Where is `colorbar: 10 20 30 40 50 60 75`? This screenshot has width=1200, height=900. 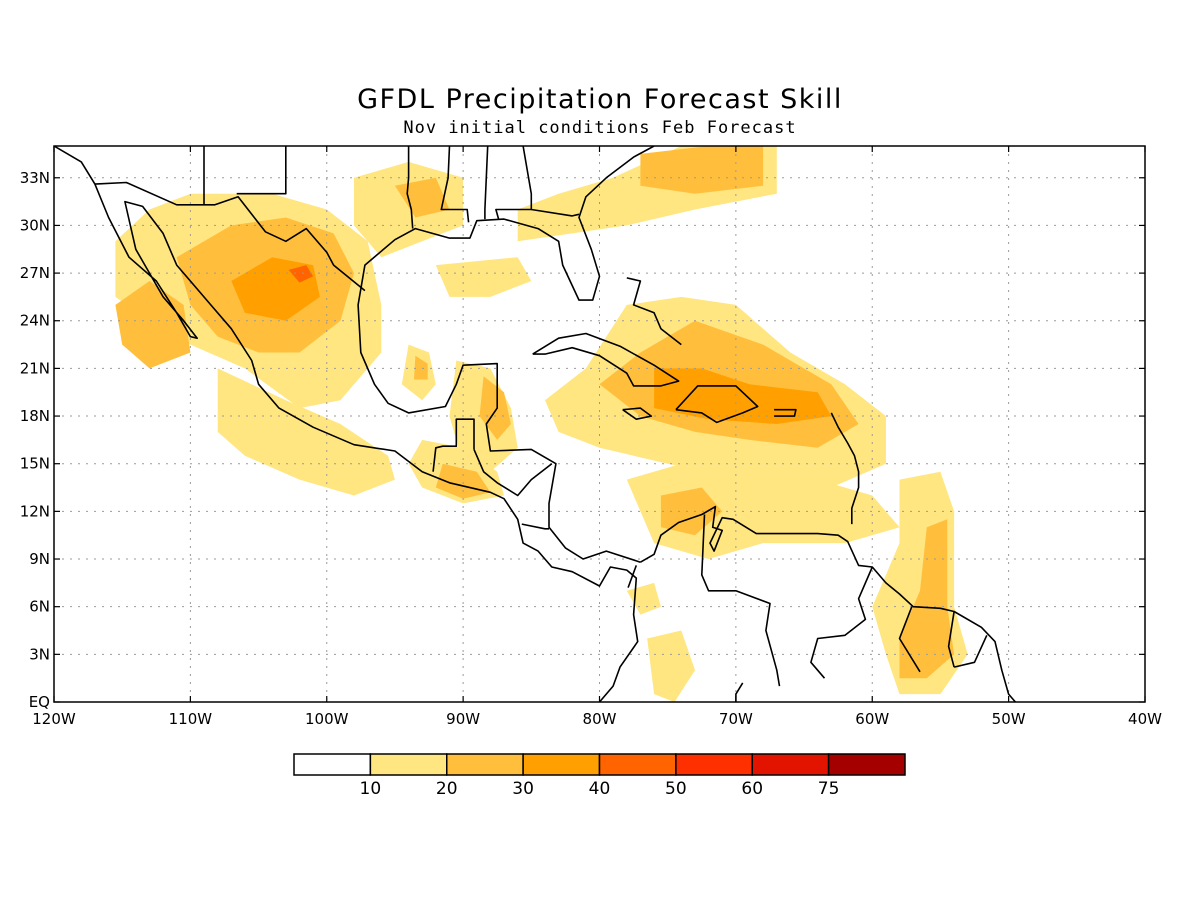
colorbar: 10 20 30 40 50 60 75 is located at coordinates (599, 776).